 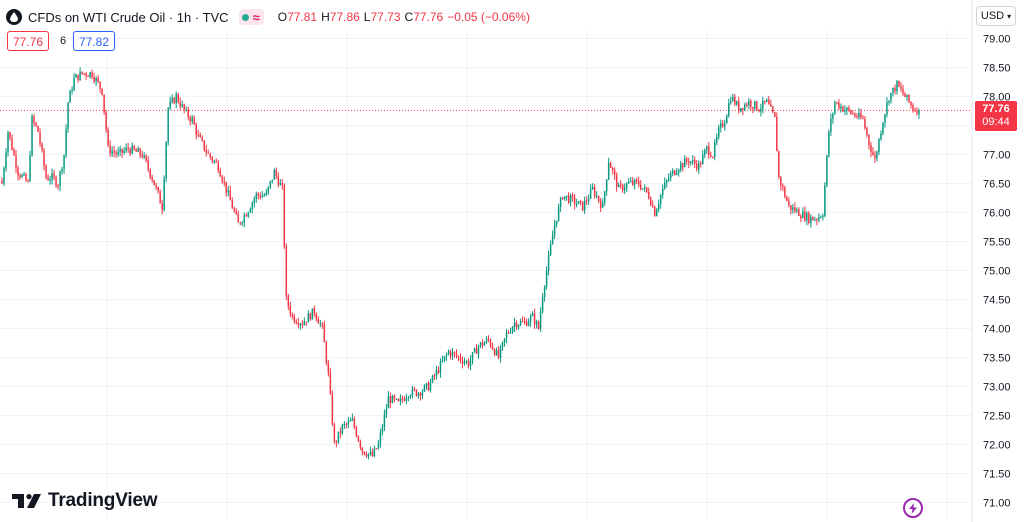 What do you see at coordinates (913, 508) in the screenshot?
I see `lightning-icon` at bounding box center [913, 508].